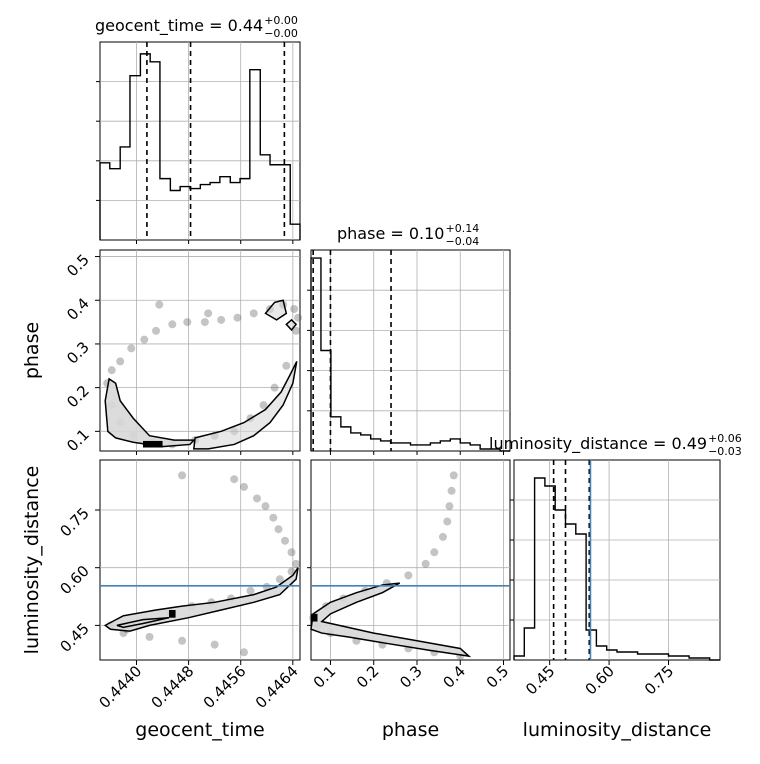 This screenshot has width=760, height=764. I want to click on histogram-phase, so click(410, 354).